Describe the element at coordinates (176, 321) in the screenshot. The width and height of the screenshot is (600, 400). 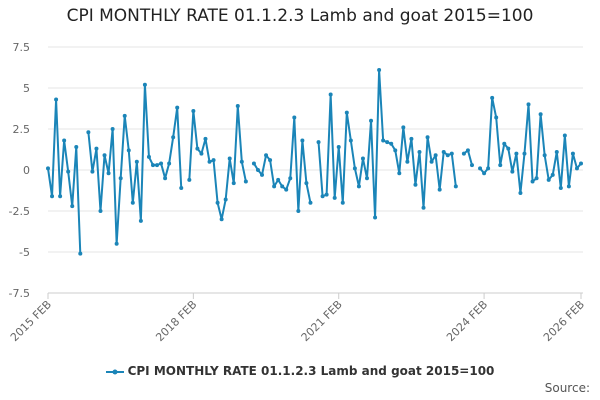
I see `x-tick-label: 2018 FEB` at that location.